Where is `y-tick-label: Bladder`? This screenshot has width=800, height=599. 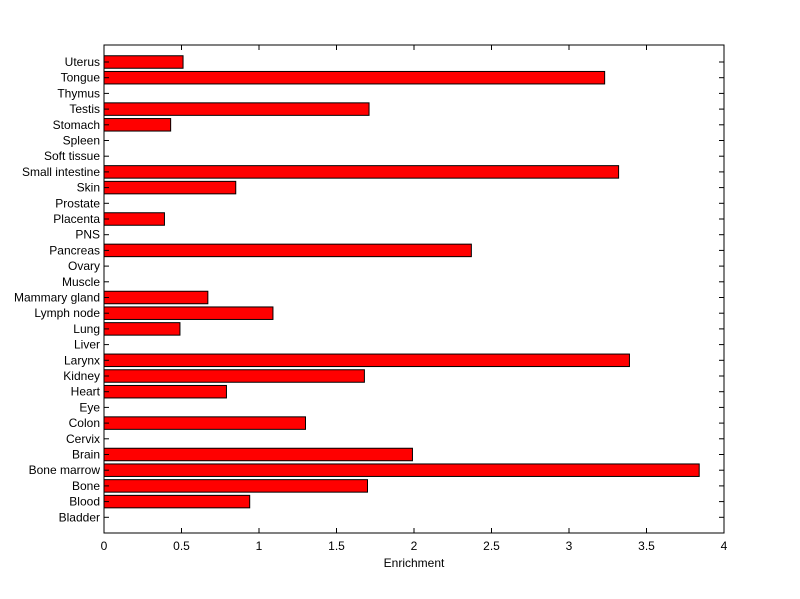
y-tick-label: Bladder is located at coordinates (79, 517).